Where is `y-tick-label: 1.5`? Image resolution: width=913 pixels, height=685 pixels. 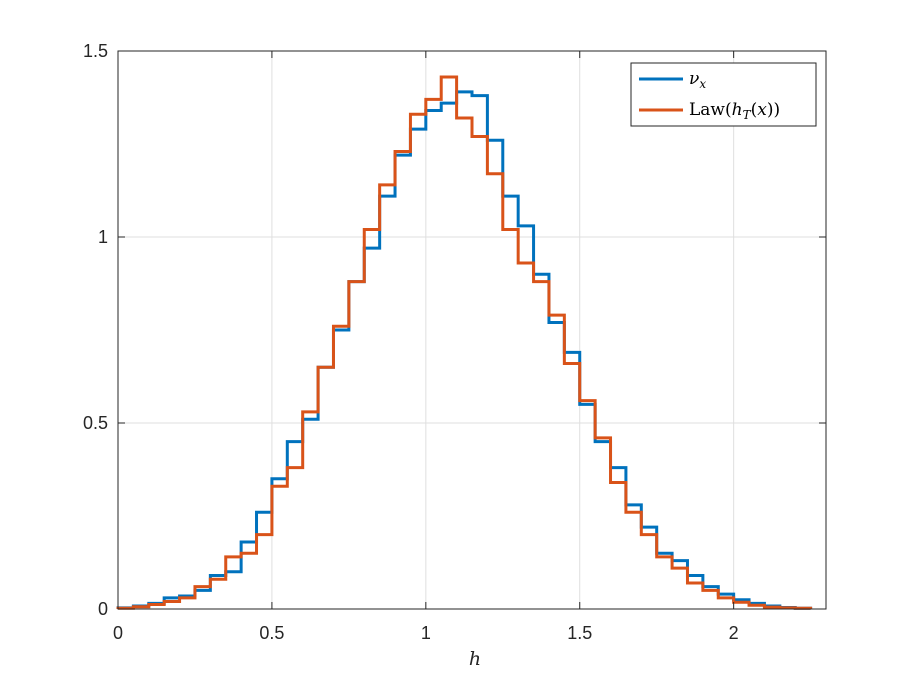 y-tick-label: 1.5 is located at coordinates (95, 51).